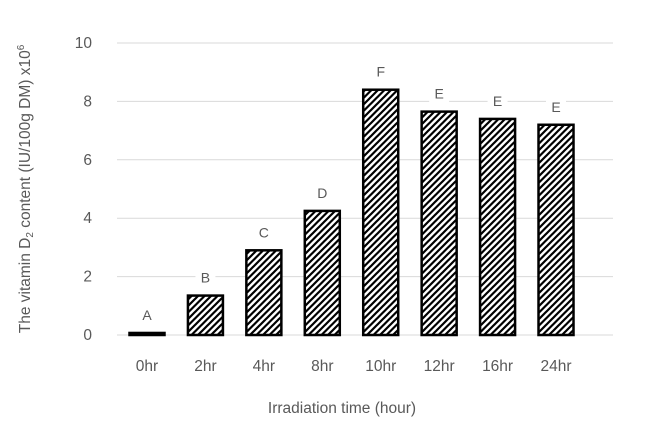 The width and height of the screenshot is (653, 444). I want to click on y-tick-label: 10, so click(84, 43).